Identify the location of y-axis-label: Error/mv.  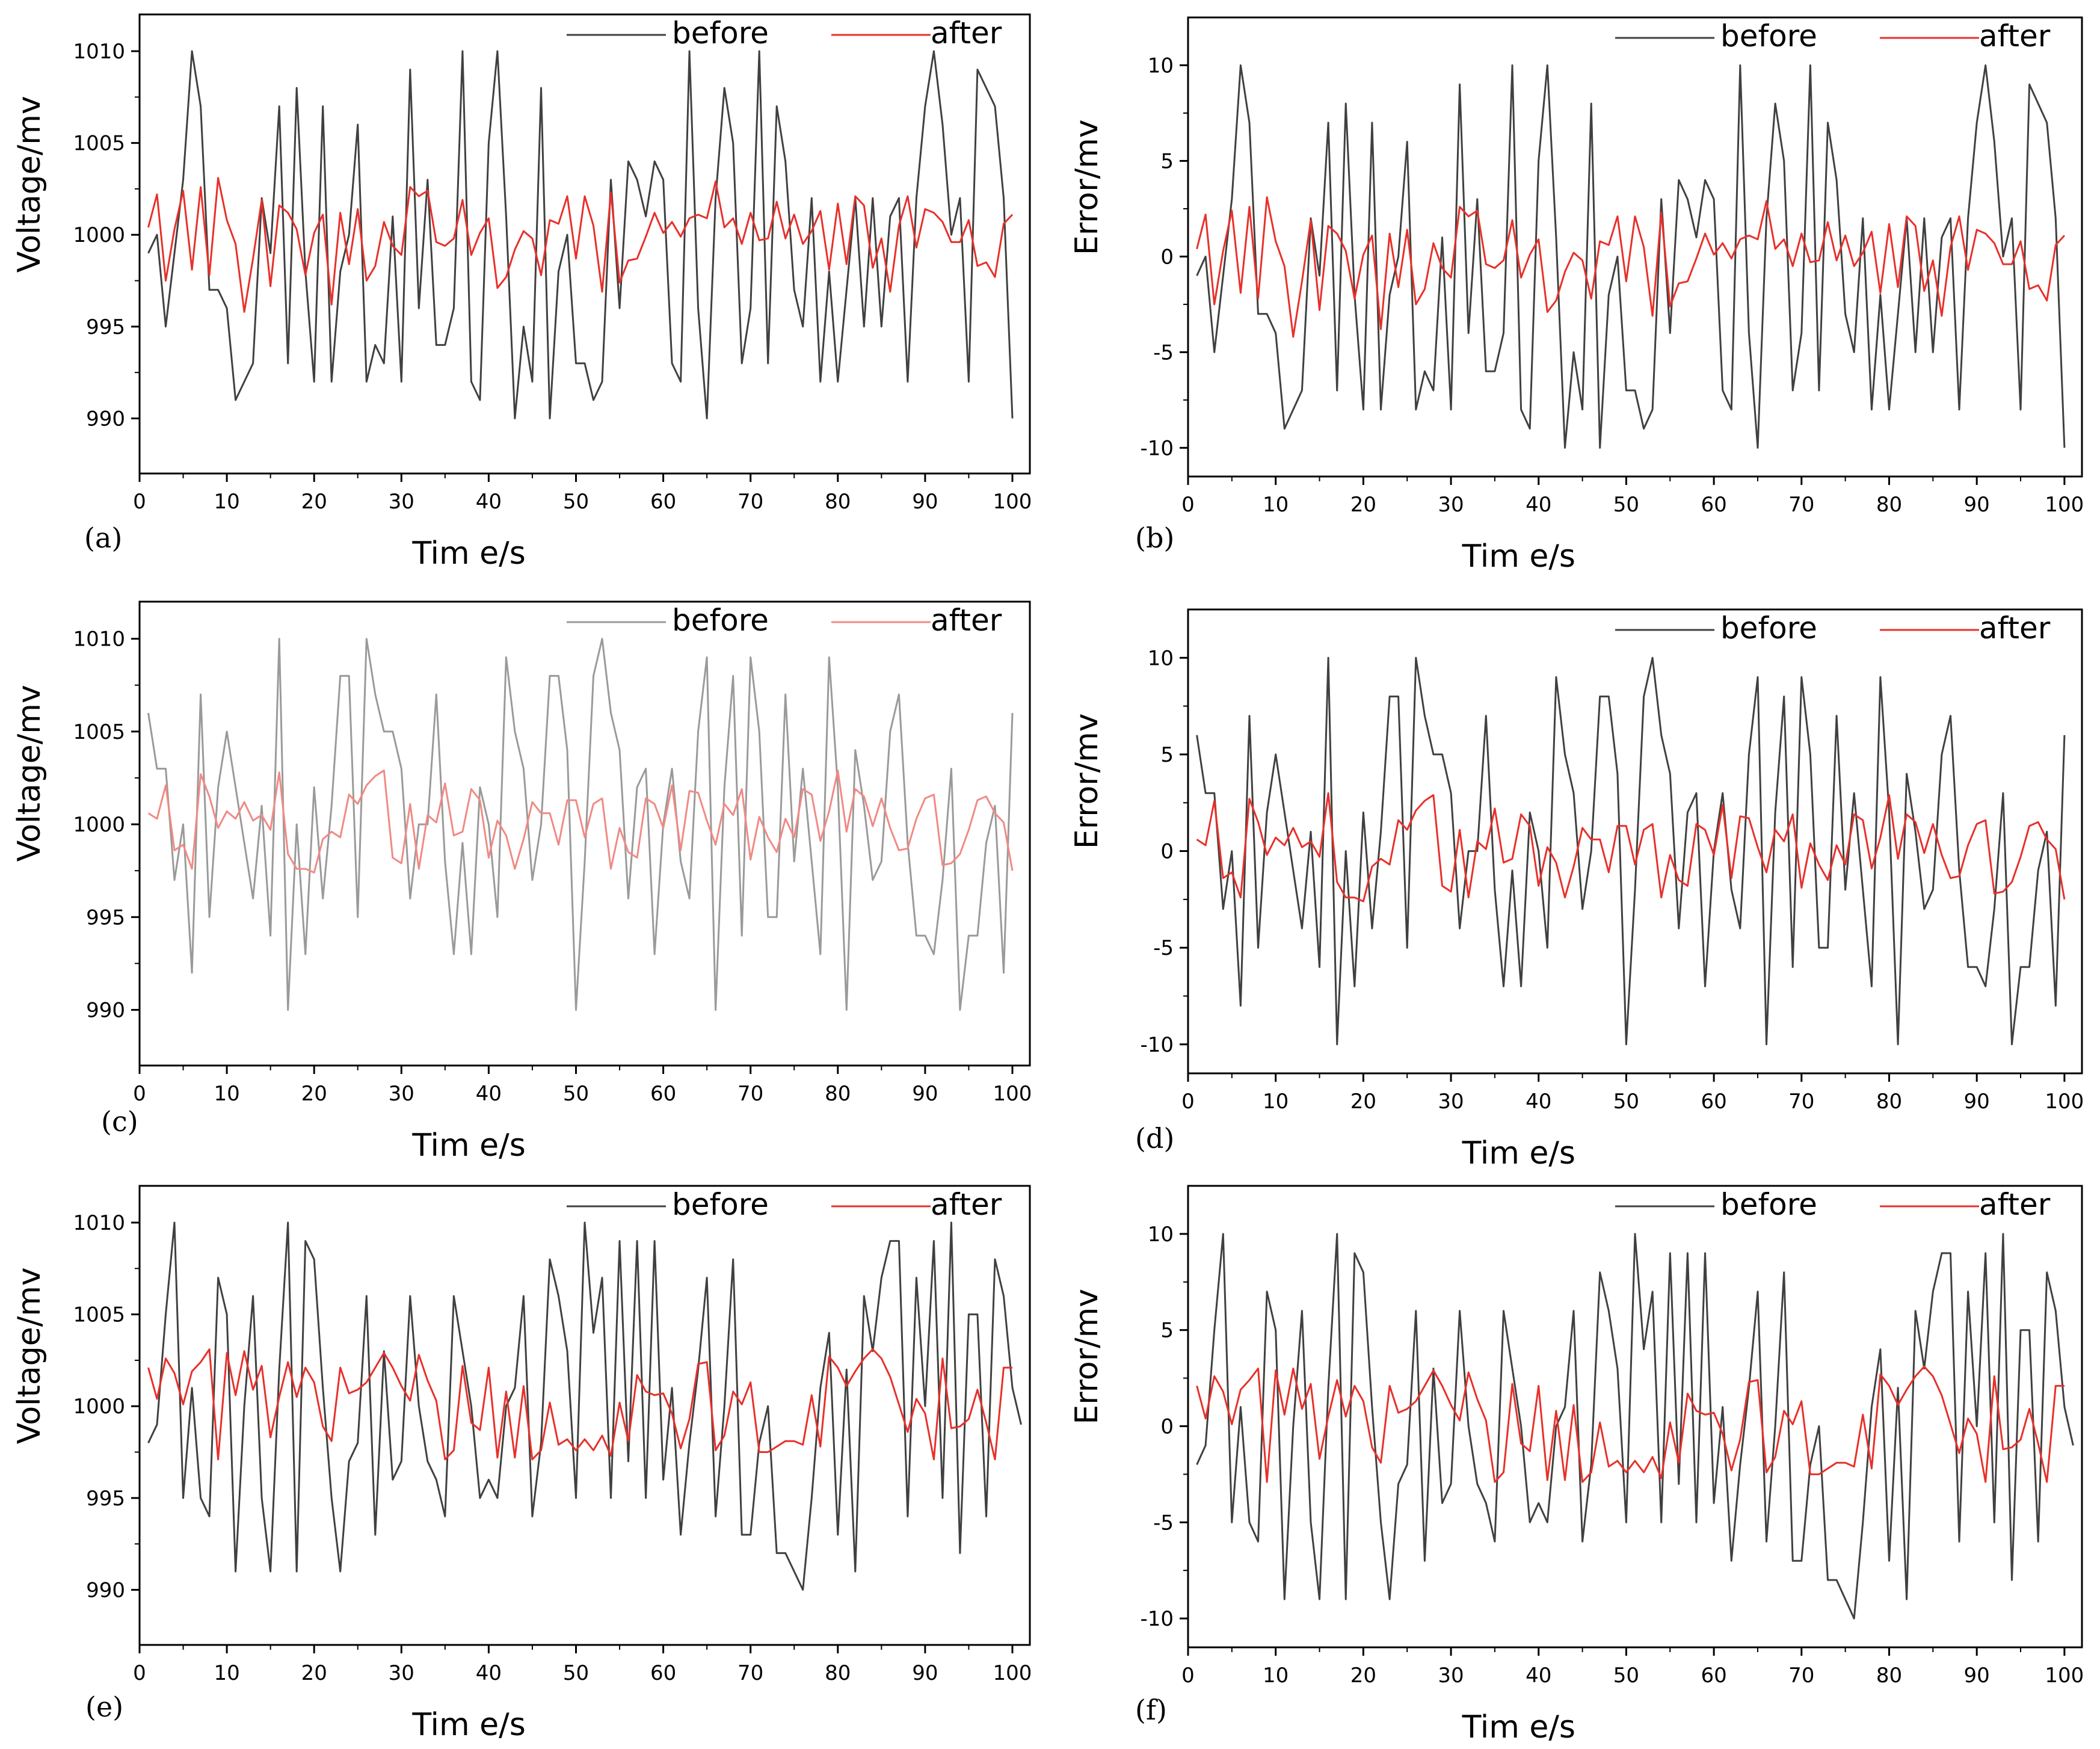
(1087, 1357).